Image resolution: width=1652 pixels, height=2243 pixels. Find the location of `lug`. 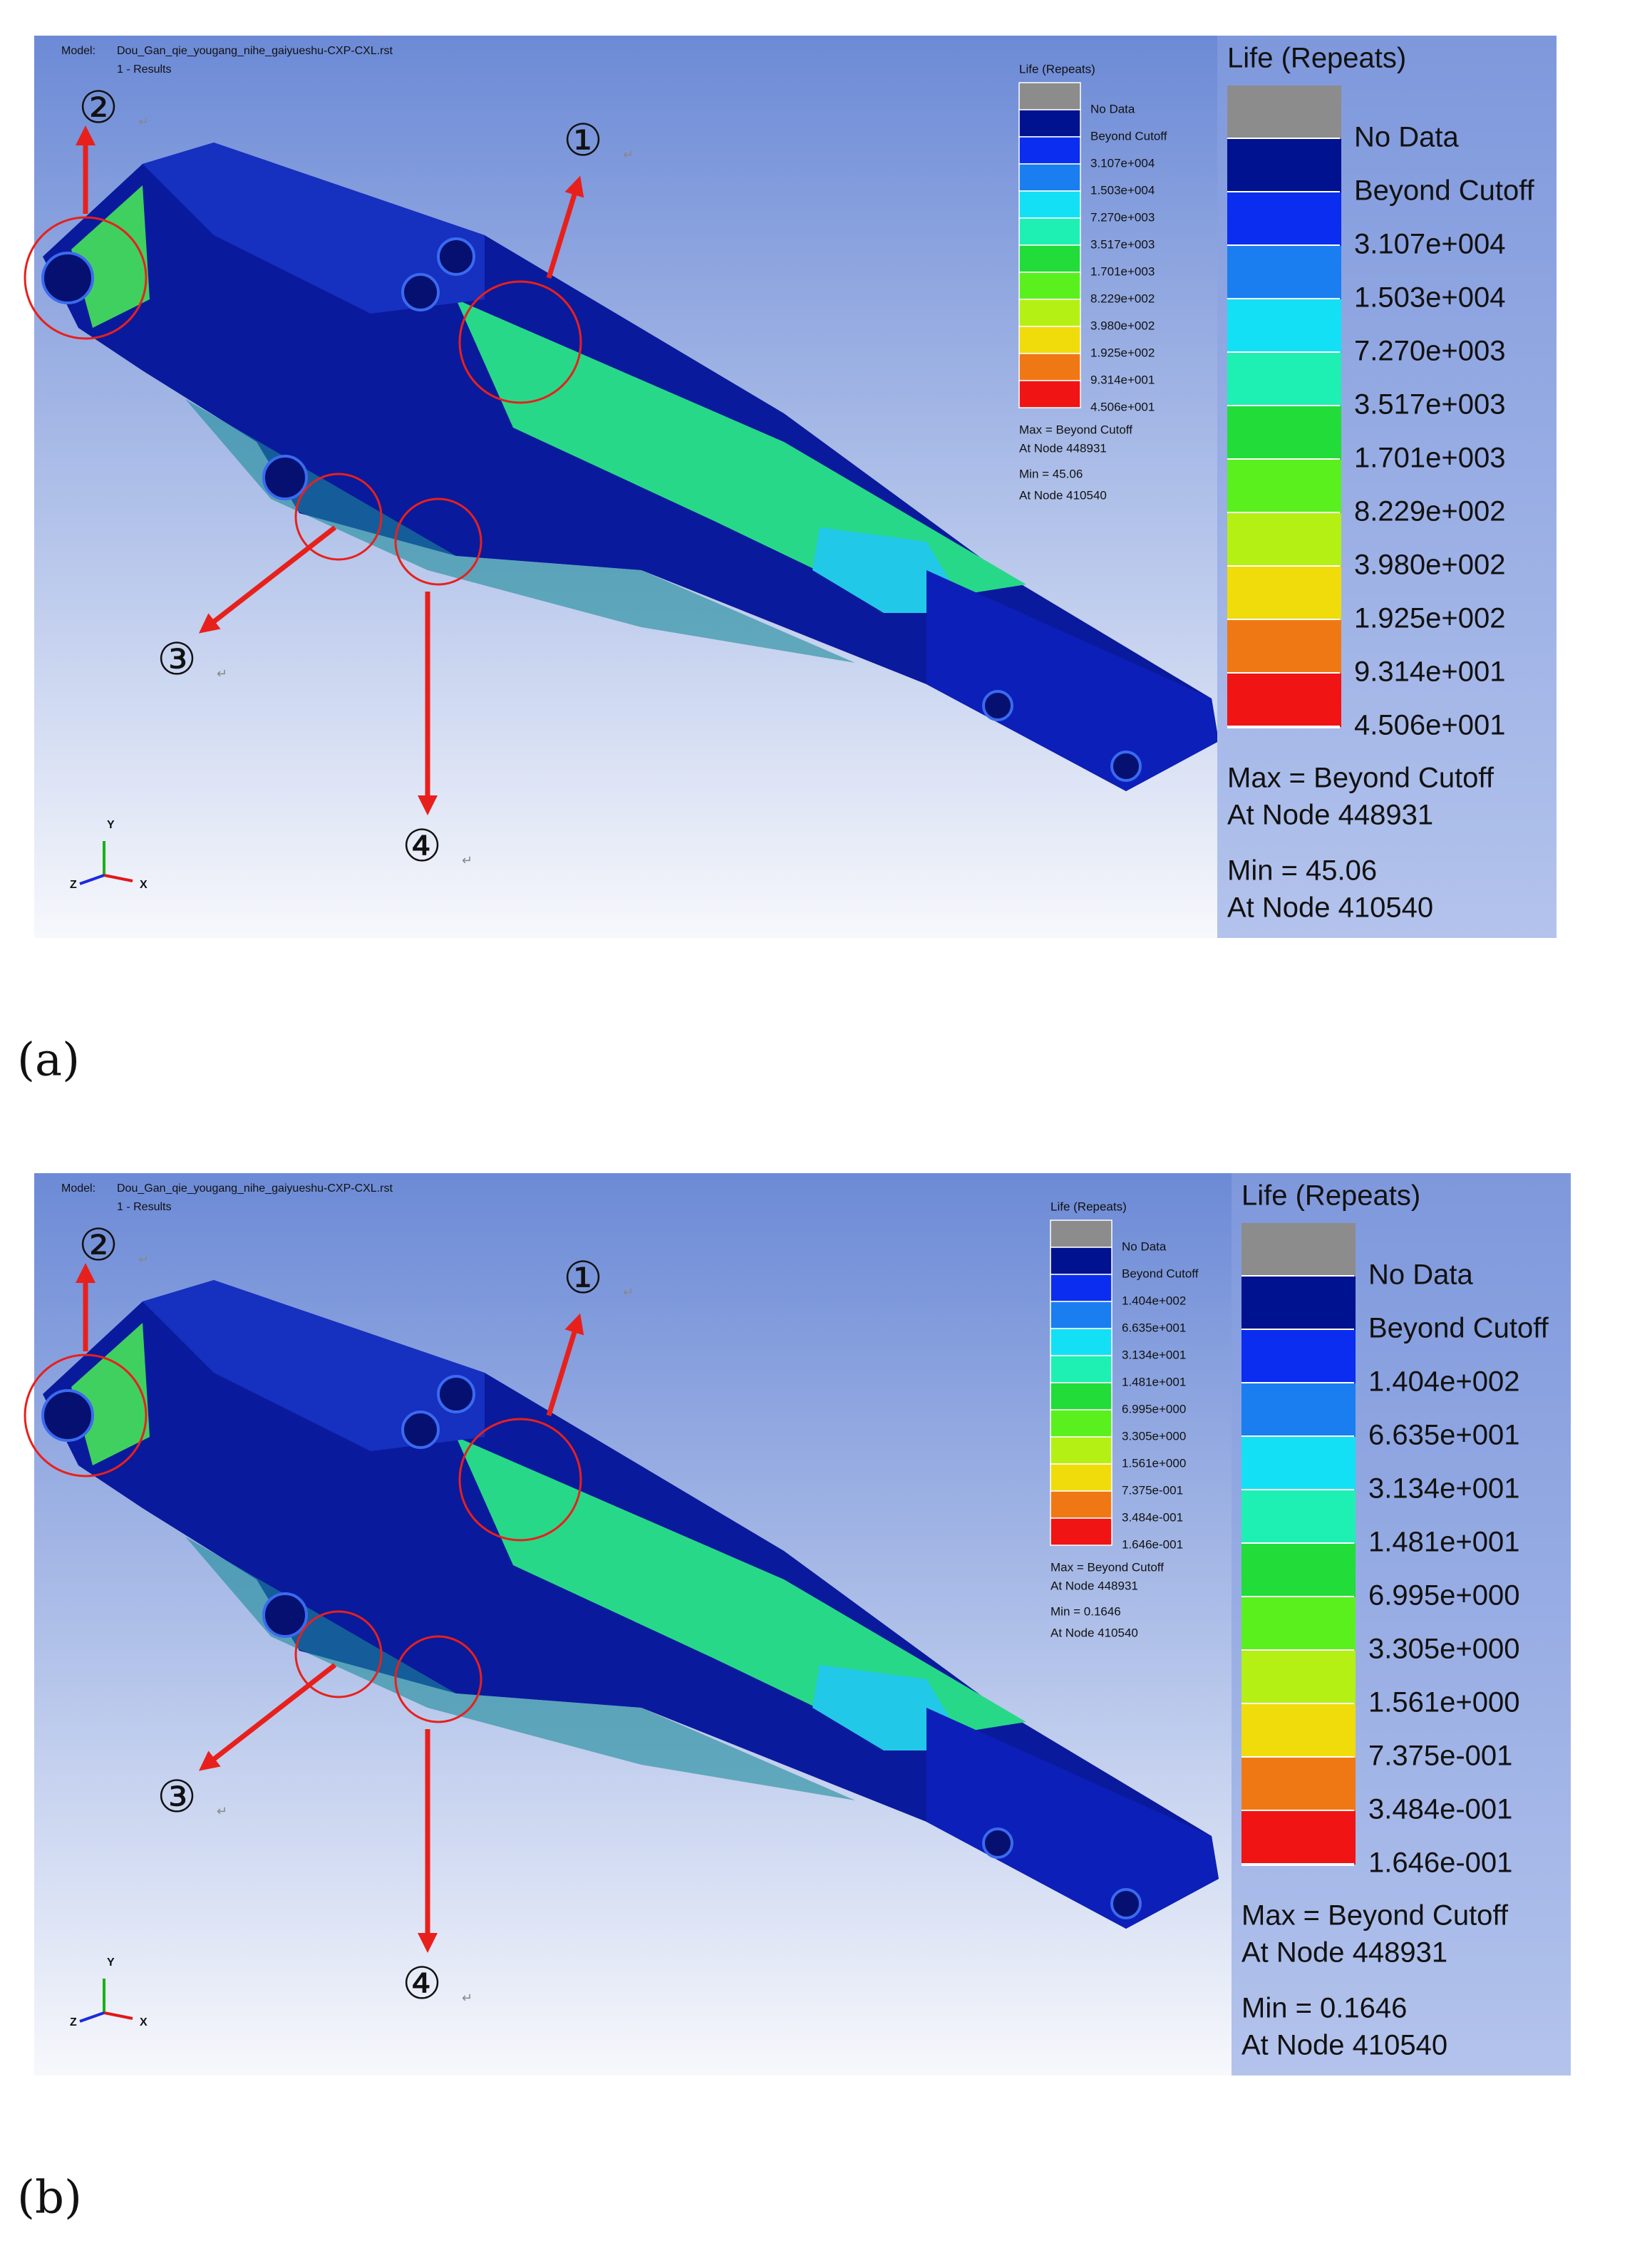

lug is located at coordinates (314, 1366).